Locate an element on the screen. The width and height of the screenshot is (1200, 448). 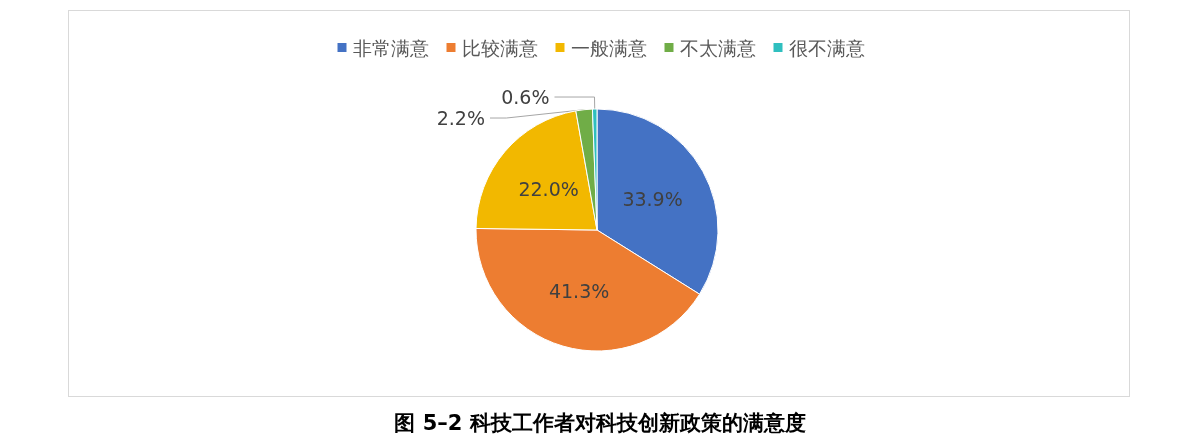
legend-label: 非常满意 is located at coordinates (390, 47).